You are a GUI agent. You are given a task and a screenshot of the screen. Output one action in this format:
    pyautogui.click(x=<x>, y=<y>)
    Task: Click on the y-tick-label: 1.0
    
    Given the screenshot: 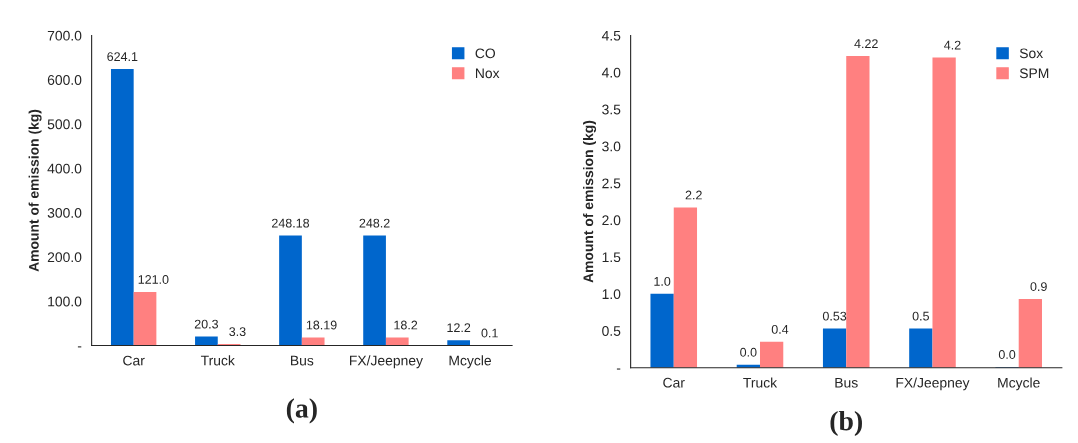 What is the action you would take?
    pyautogui.click(x=611, y=294)
    